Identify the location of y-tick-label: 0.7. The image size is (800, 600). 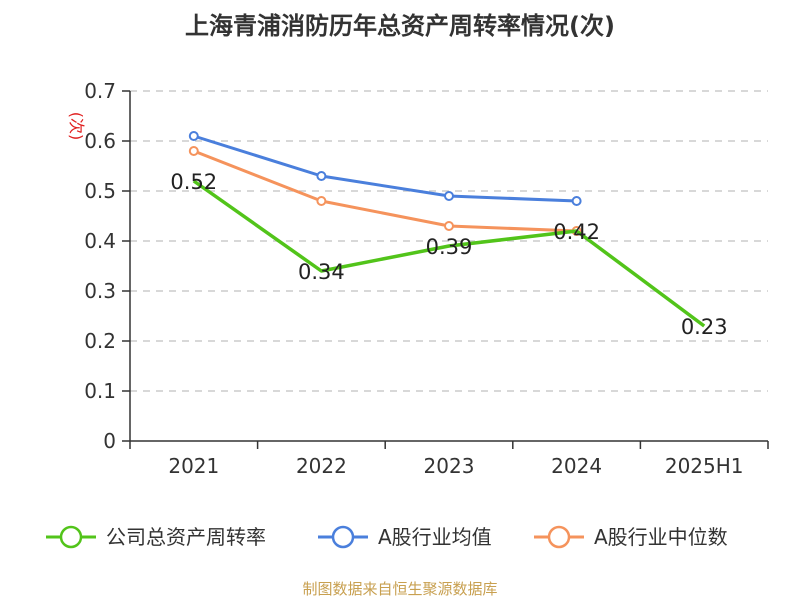
(100, 91).